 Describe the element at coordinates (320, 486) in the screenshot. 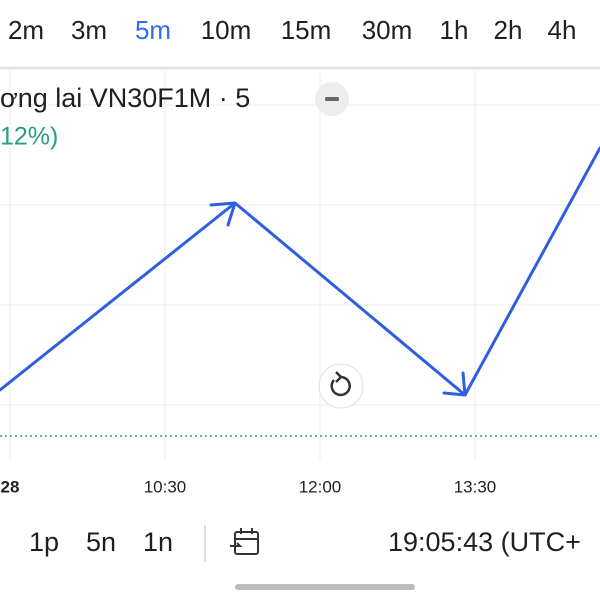

I see `x-axis-label: 12:00` at that location.